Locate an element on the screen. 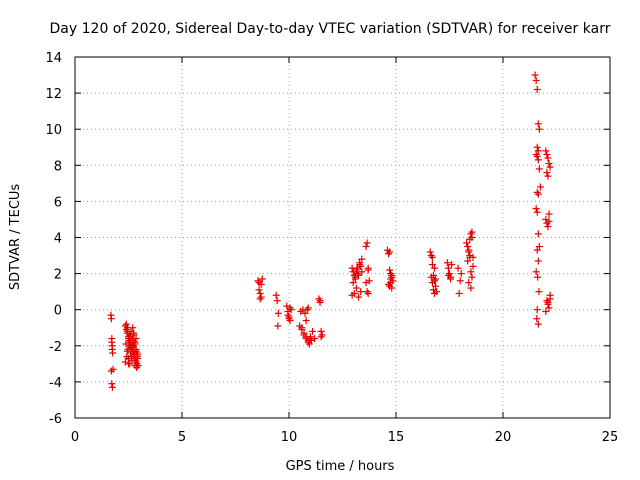 Image resolution: width=640 pixels, height=480 pixels. y-axis-label: SDTVAR / TECUs is located at coordinates (15, 237).